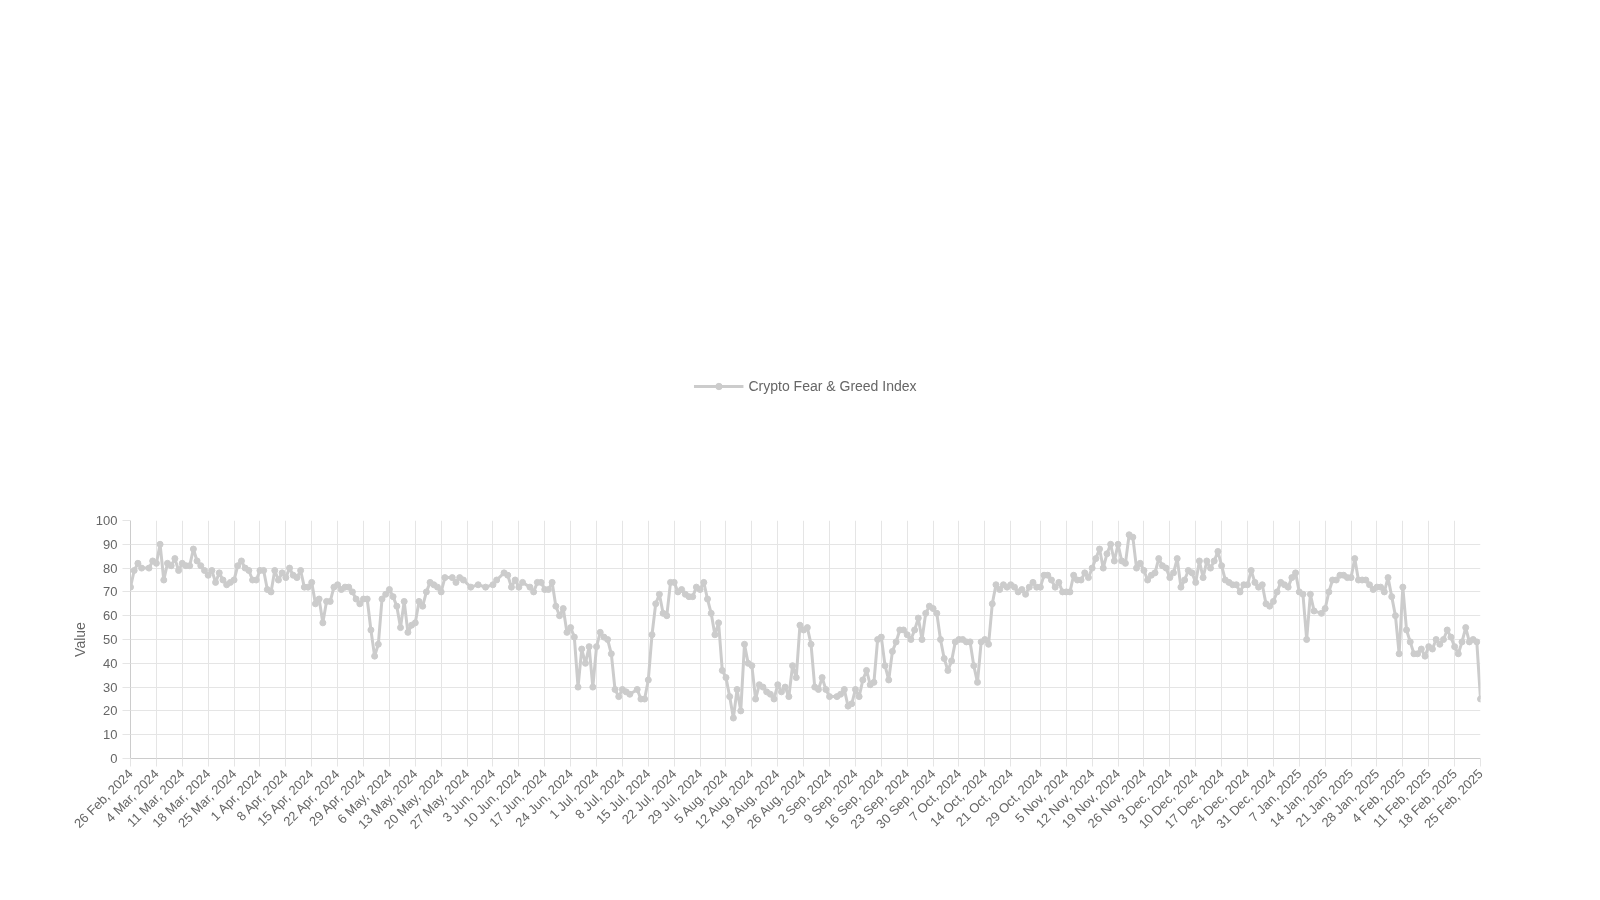  Describe the element at coordinates (110, 568) in the screenshot. I see `y-tick-label: 80` at that location.